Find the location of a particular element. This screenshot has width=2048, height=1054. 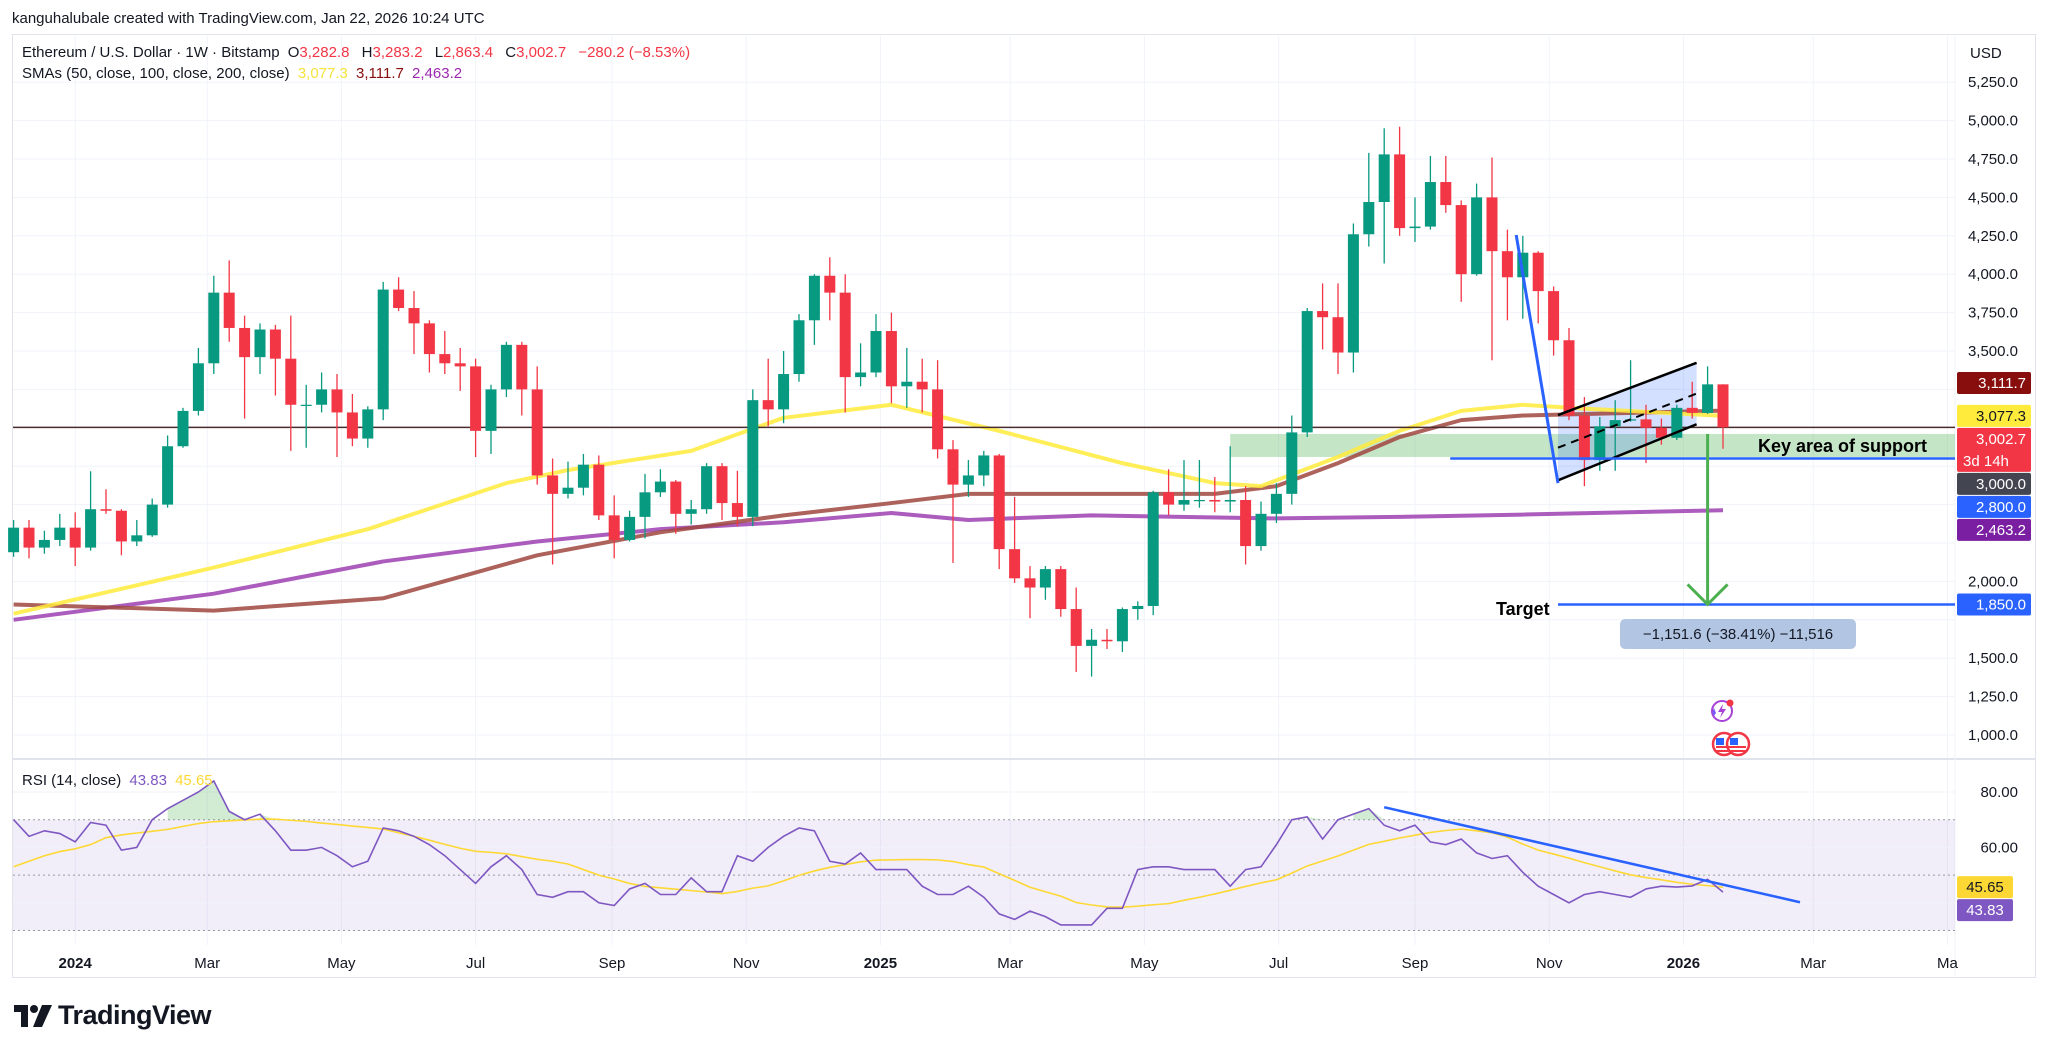

rsi-title: RSI (14, close) is located at coordinates (72, 780).